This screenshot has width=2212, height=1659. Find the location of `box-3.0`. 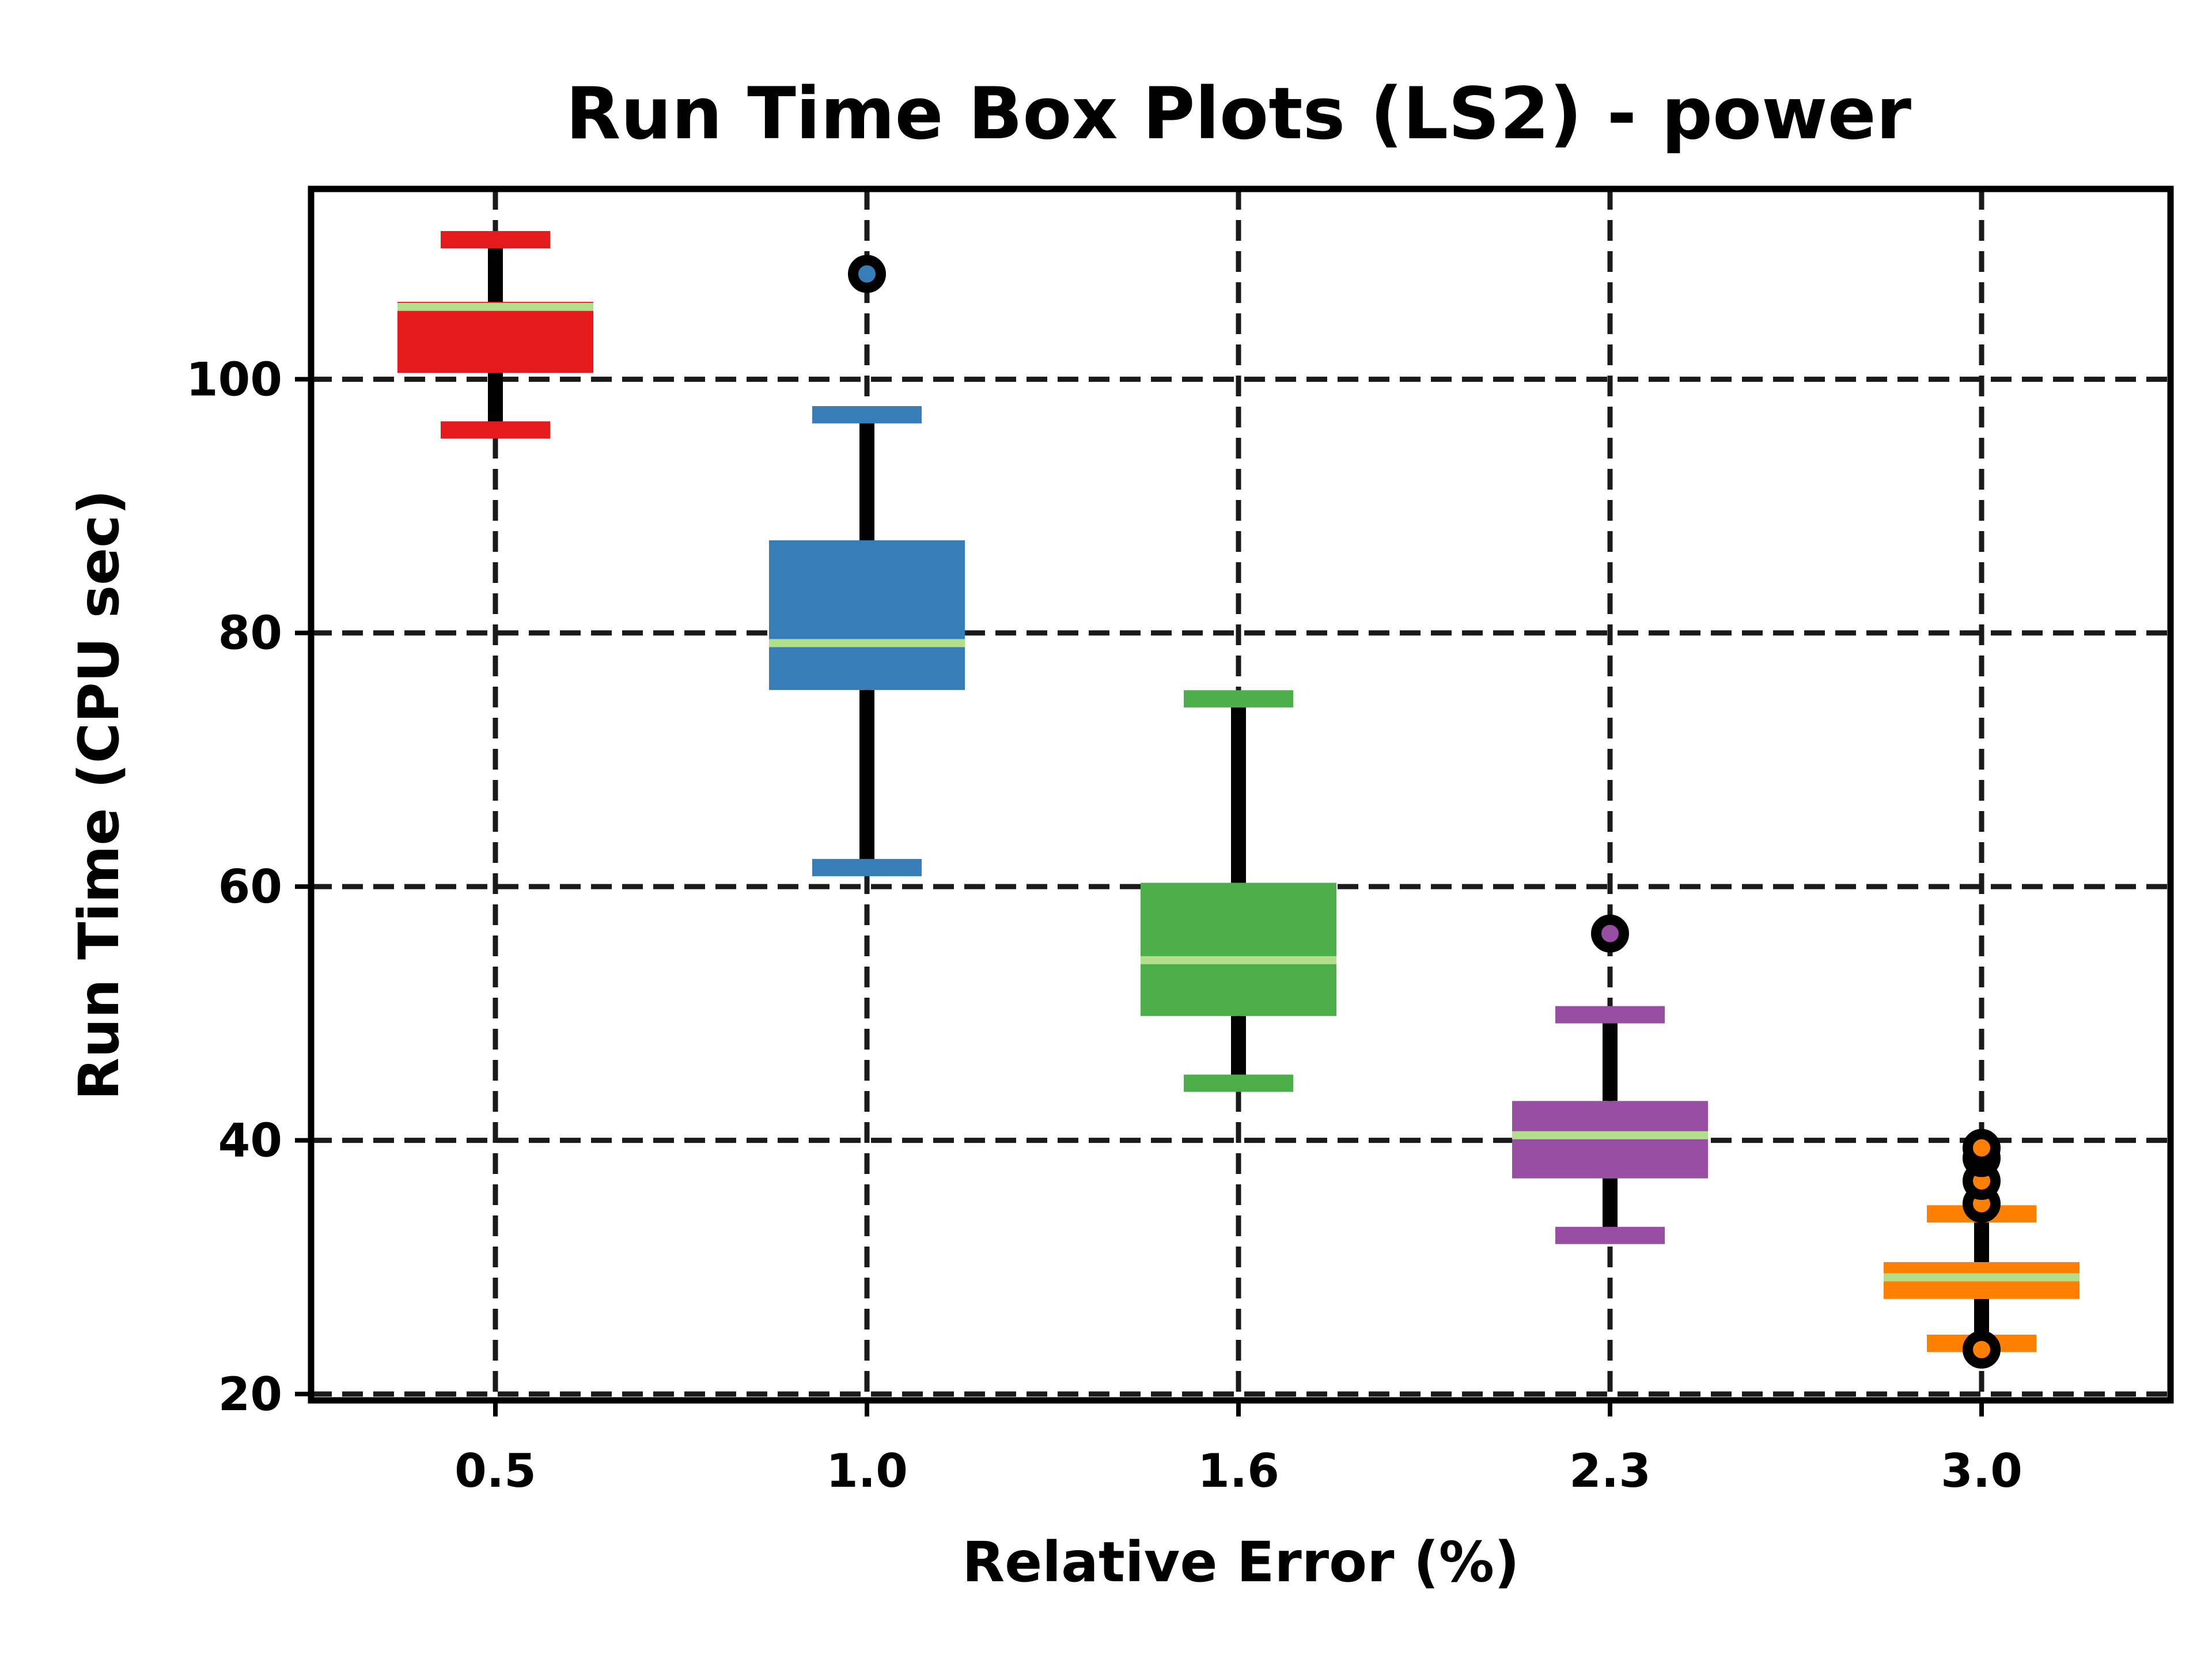

box-3.0 is located at coordinates (1982, 1248).